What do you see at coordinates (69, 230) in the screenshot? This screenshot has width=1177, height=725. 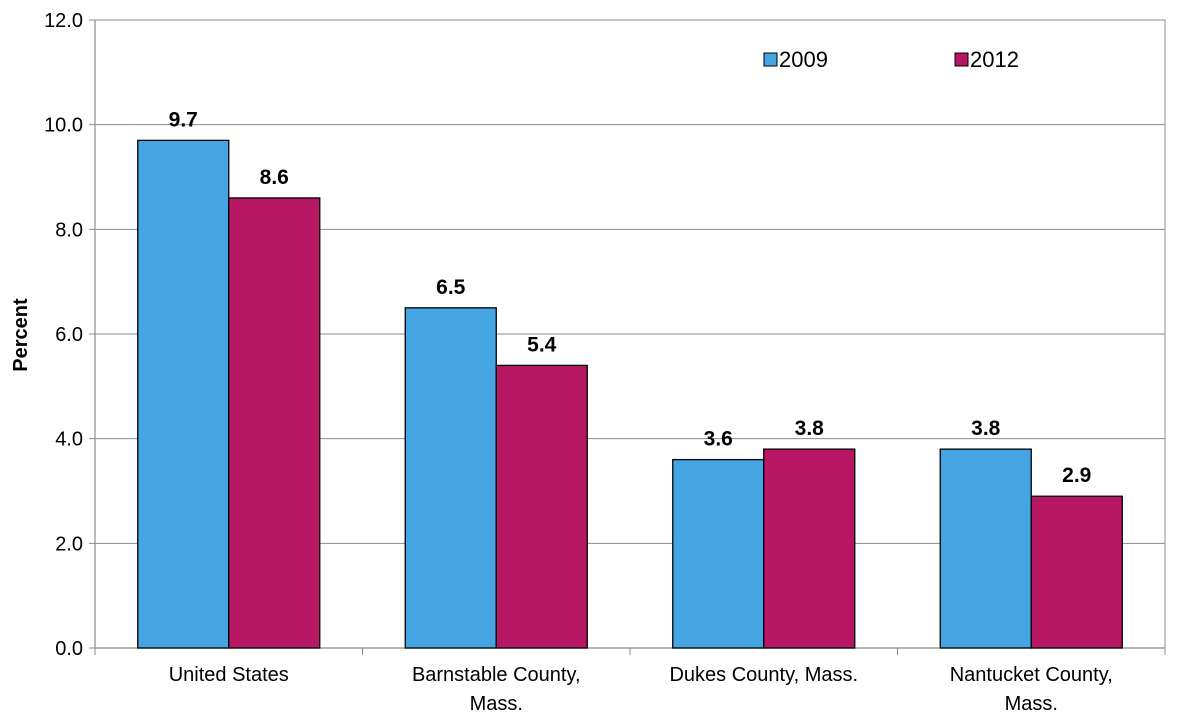 I see `y-tick-label: 8.0` at bounding box center [69, 230].